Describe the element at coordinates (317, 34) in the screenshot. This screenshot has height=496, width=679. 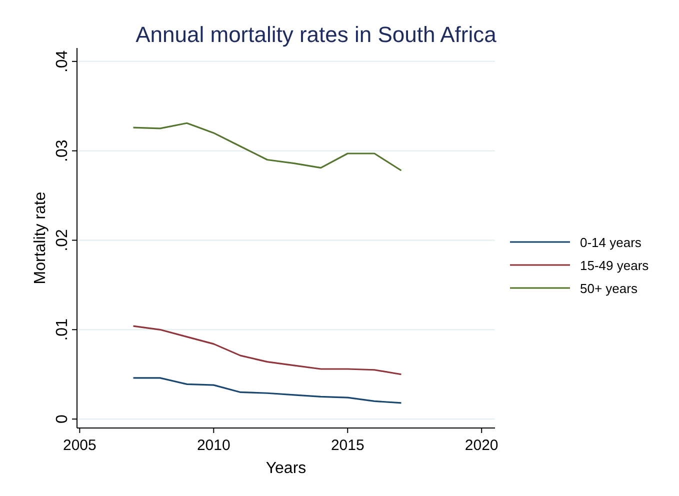
I see `chart-title: Annual mortality rates in South Africa` at that location.